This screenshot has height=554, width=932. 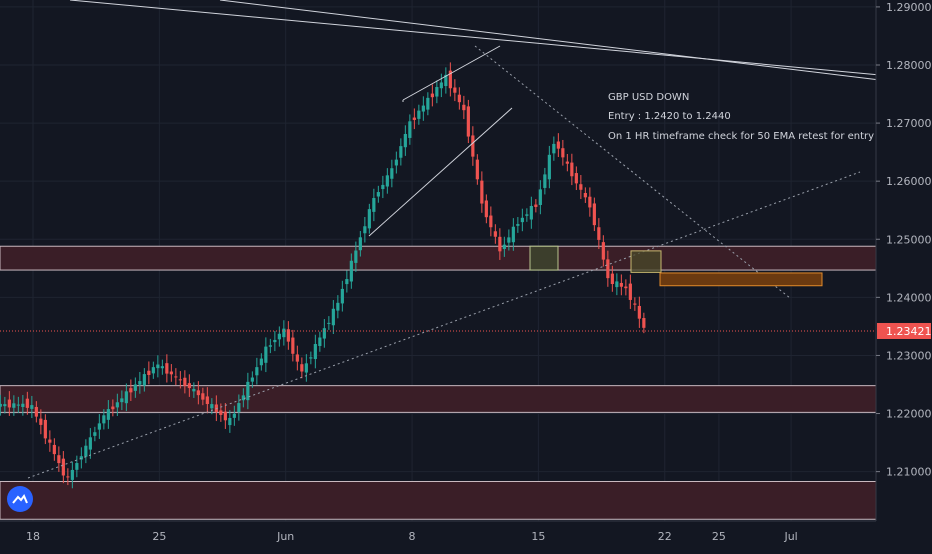 What do you see at coordinates (741, 279) in the screenshot?
I see `entry-zone` at bounding box center [741, 279].